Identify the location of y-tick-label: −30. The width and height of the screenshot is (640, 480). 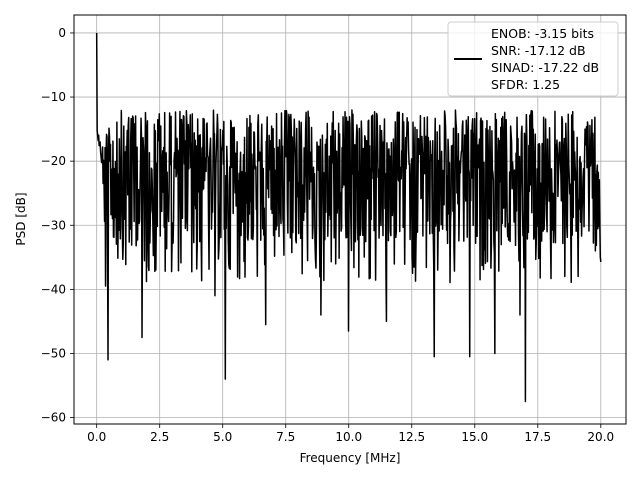
(53, 225).